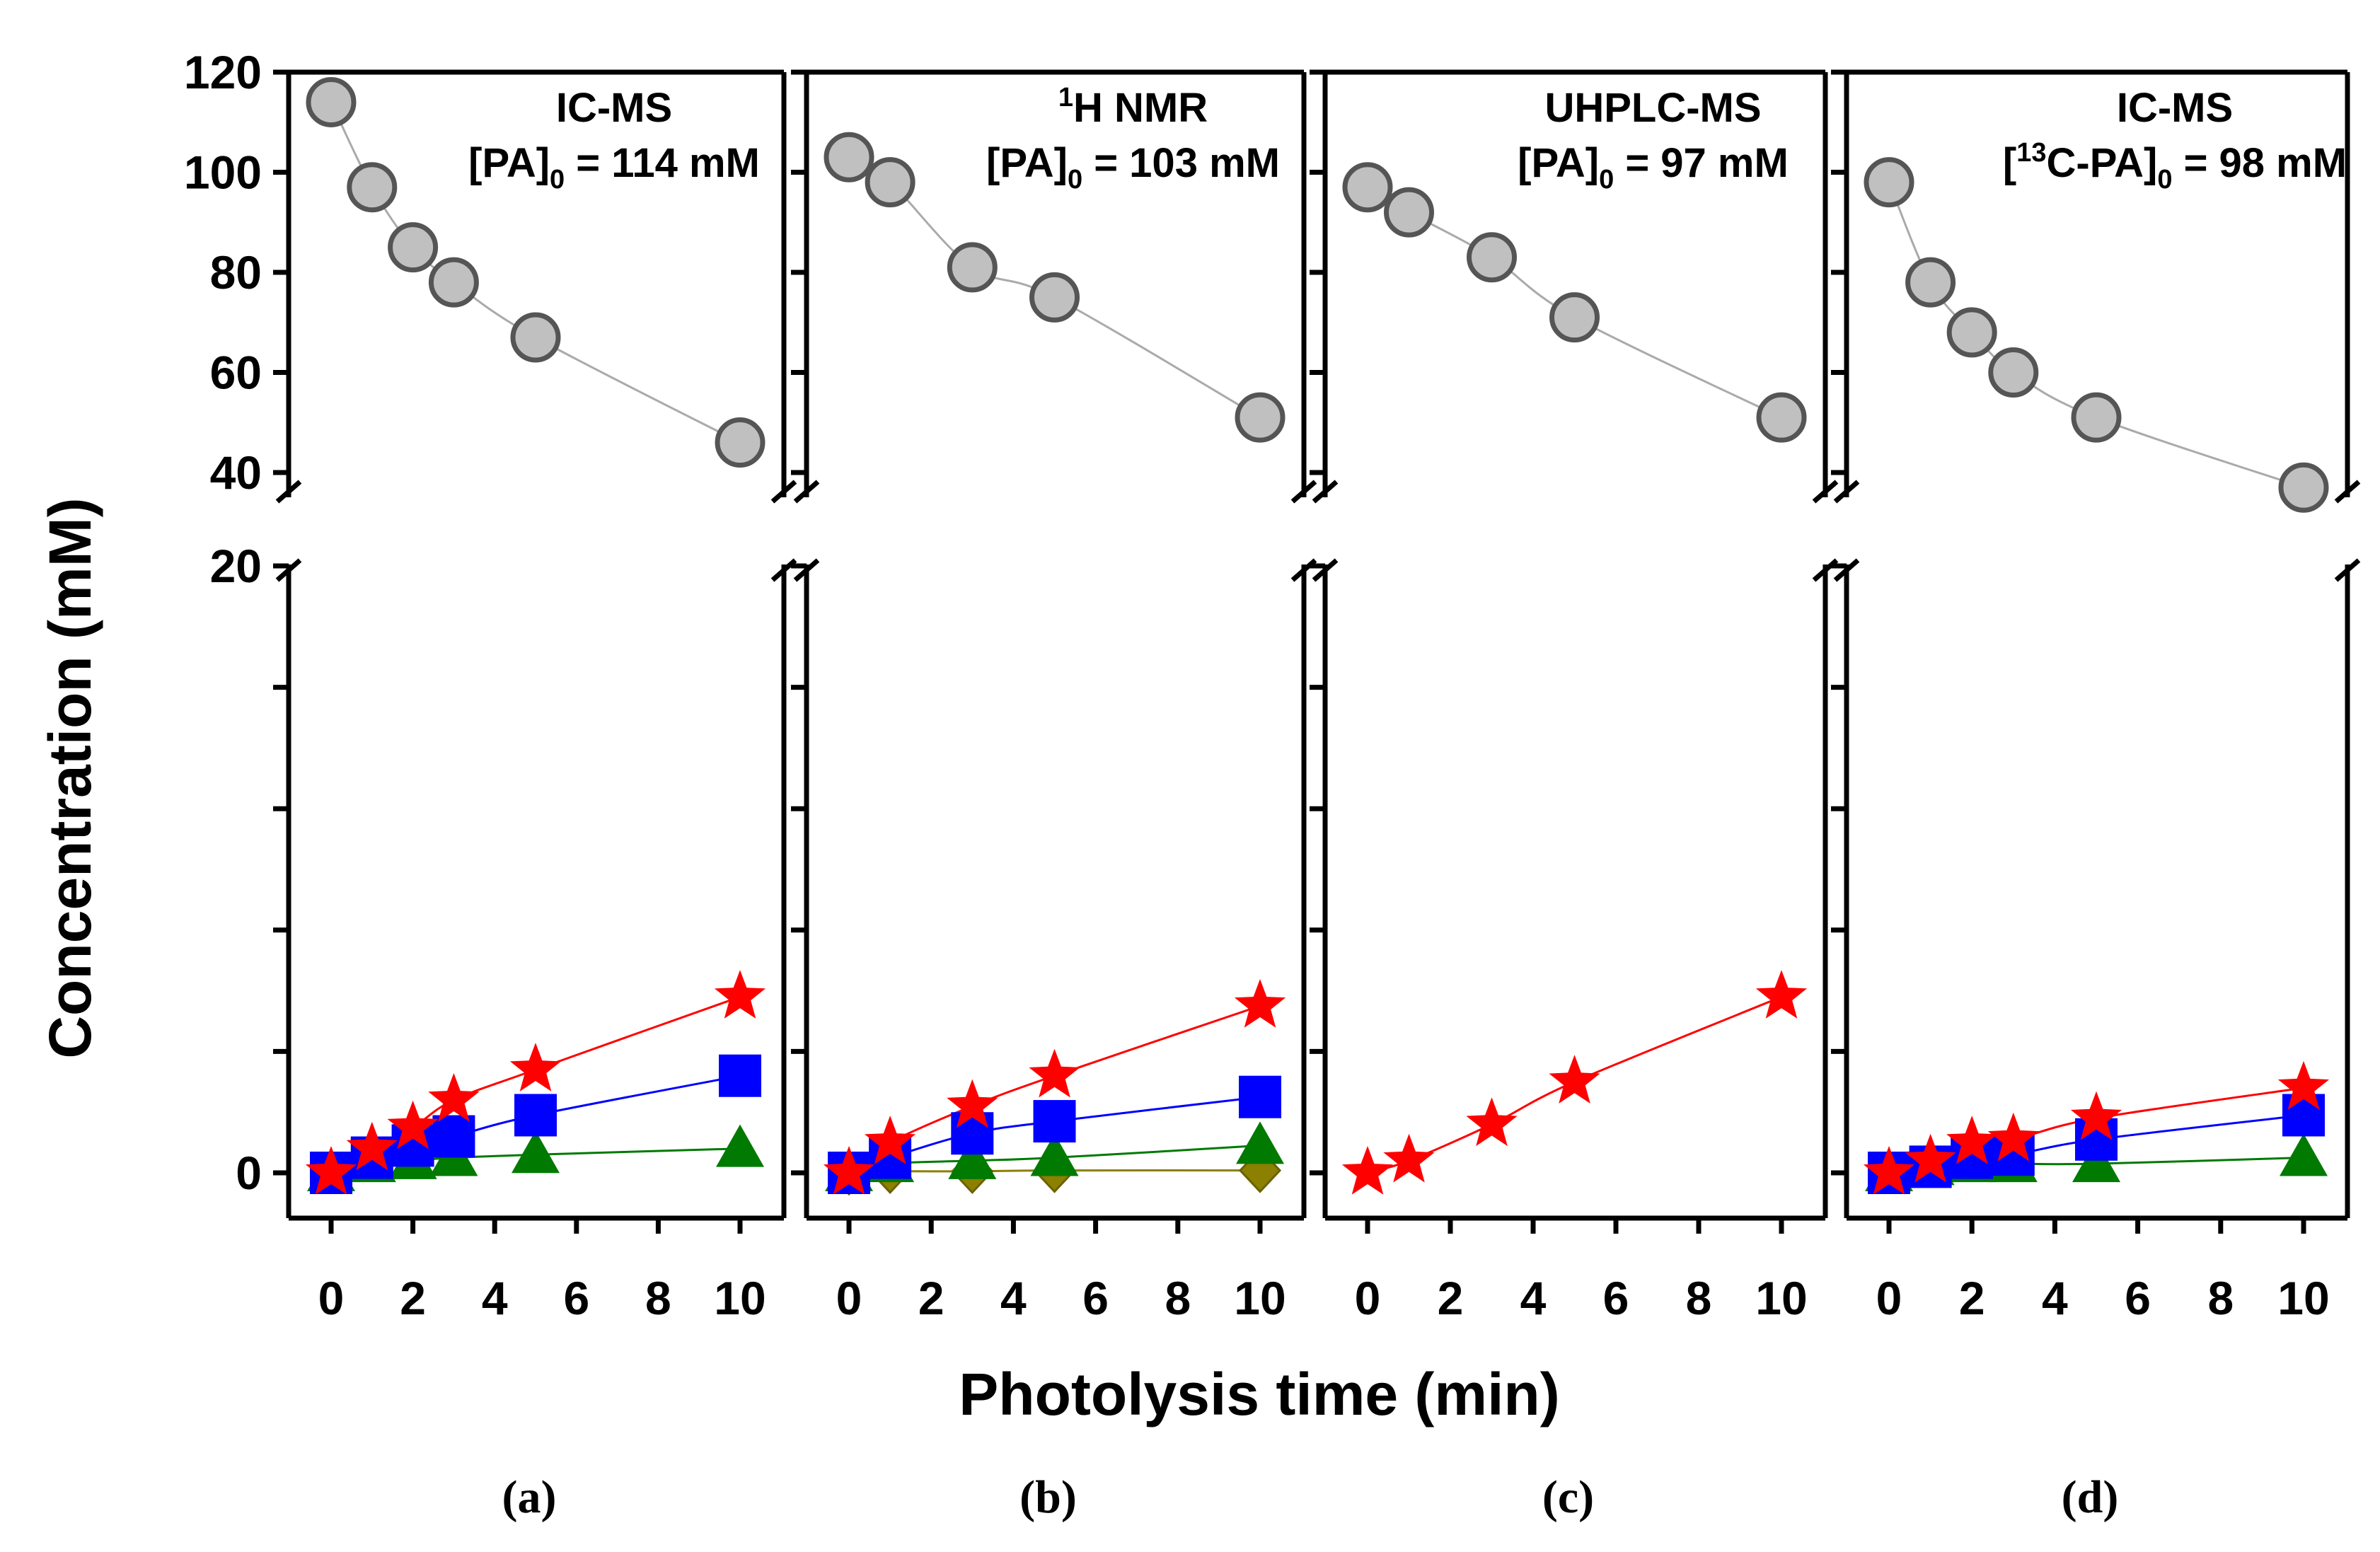  I want to click on upper-y-tick-label: 120, so click(223, 72).